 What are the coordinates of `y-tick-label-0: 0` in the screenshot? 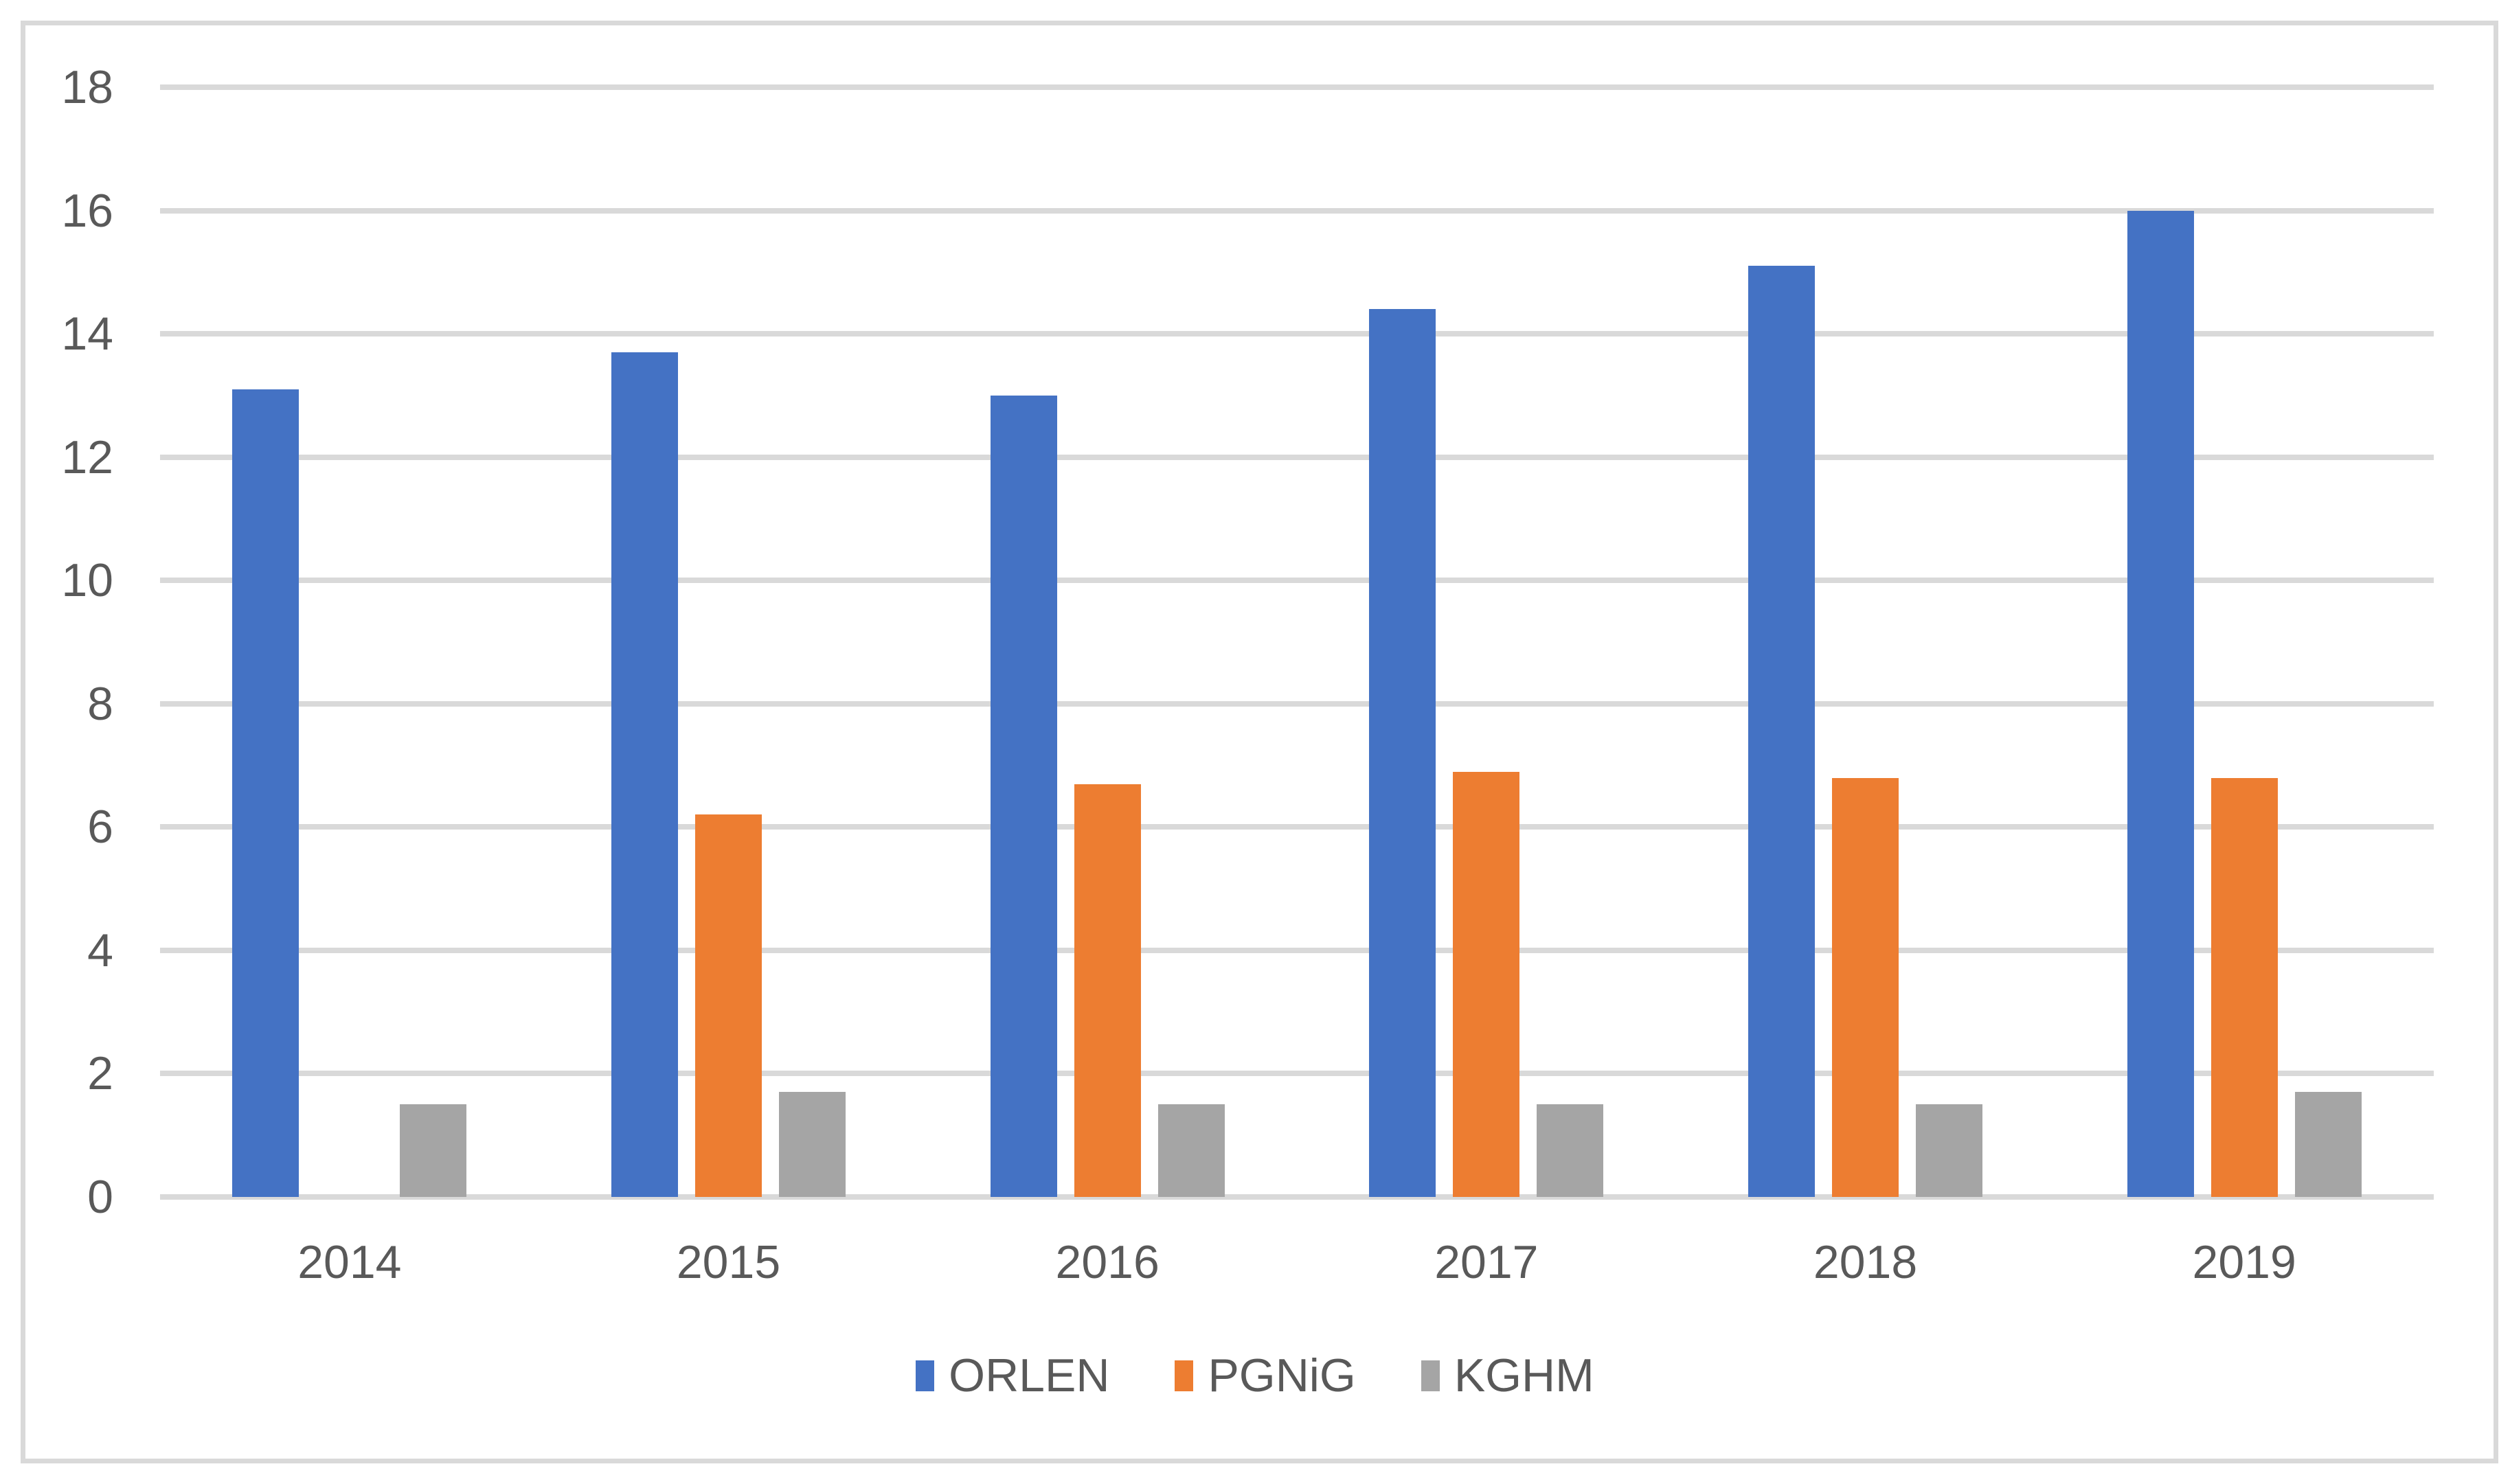 It's located at (100, 1197).